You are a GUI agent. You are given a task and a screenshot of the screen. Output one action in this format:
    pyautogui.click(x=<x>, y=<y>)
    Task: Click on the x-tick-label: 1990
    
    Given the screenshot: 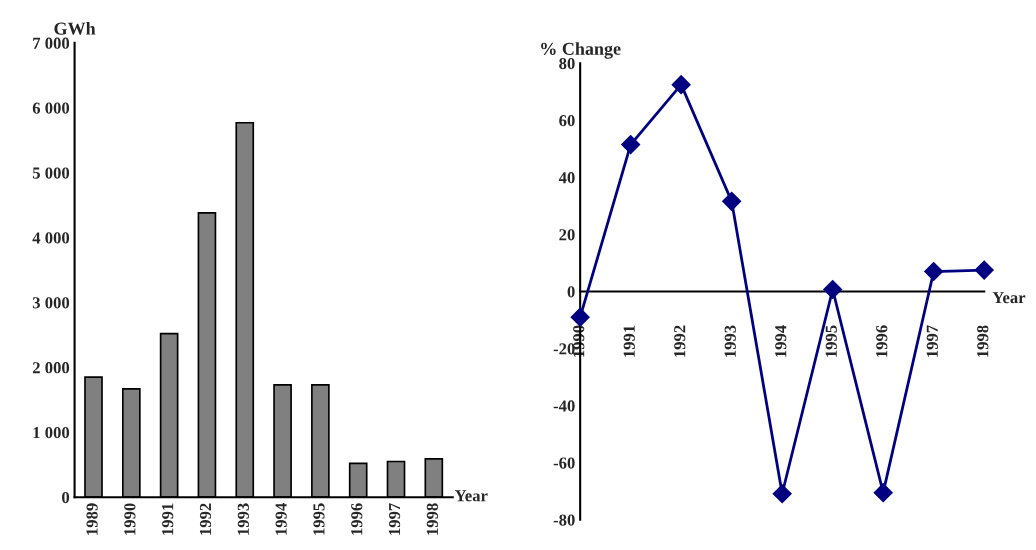 What is the action you would take?
    pyautogui.click(x=130, y=519)
    